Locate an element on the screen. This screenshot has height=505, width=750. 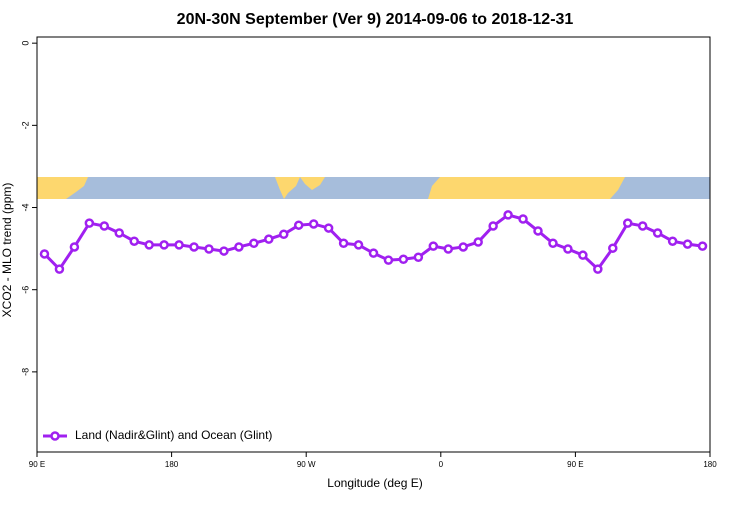
y-tick-label: -4 is located at coordinates (25, 208).